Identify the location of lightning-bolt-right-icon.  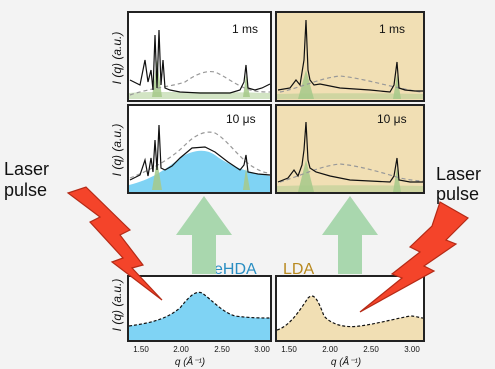
(414, 257).